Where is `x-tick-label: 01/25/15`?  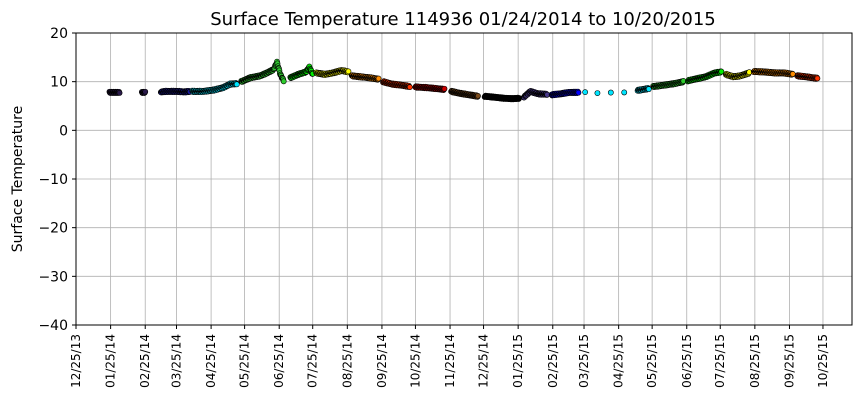
x-tick-label: 01/25/15 is located at coordinates (518, 361).